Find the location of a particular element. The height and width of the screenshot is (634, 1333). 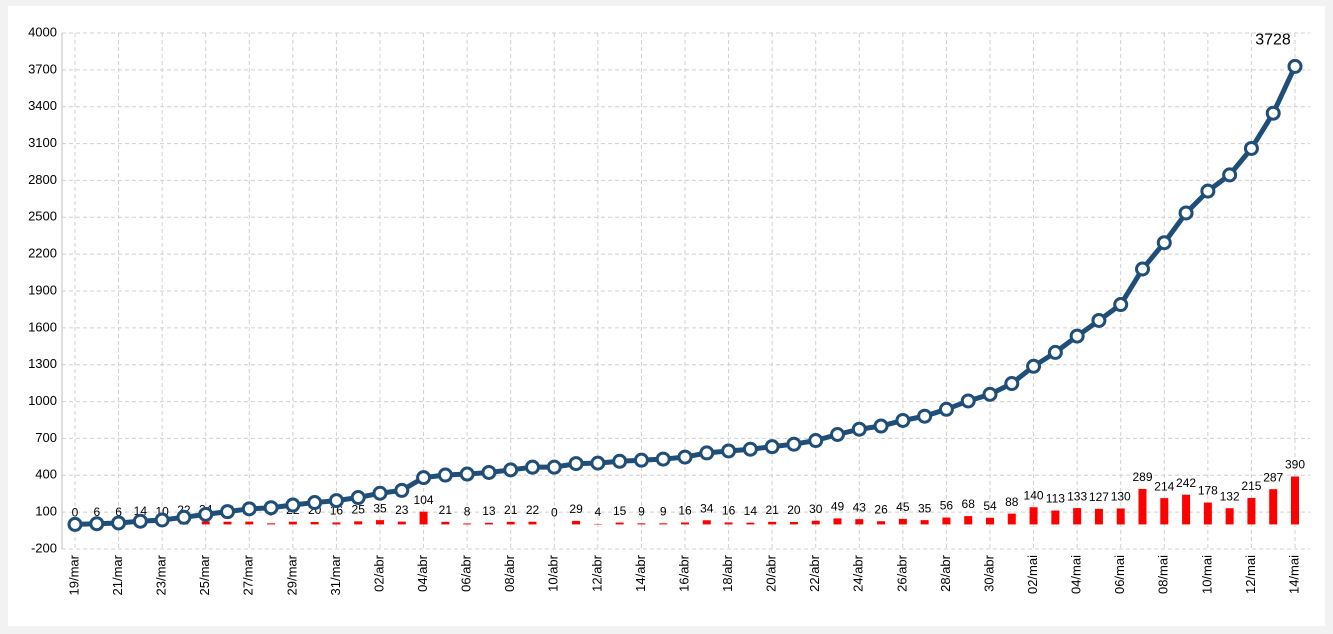

x-tick-label: 06/abr is located at coordinates (466, 573).